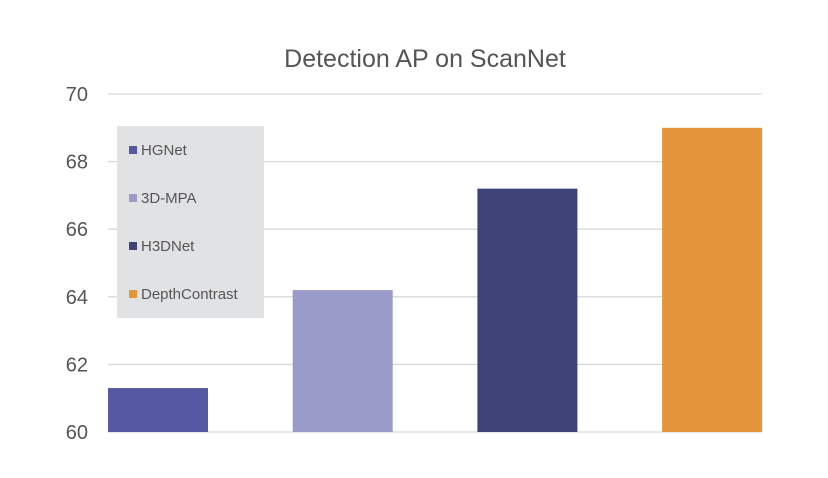 The height and width of the screenshot is (478, 828). Describe the element at coordinates (77, 163) in the screenshot. I see `y-tick-label: 68` at that location.